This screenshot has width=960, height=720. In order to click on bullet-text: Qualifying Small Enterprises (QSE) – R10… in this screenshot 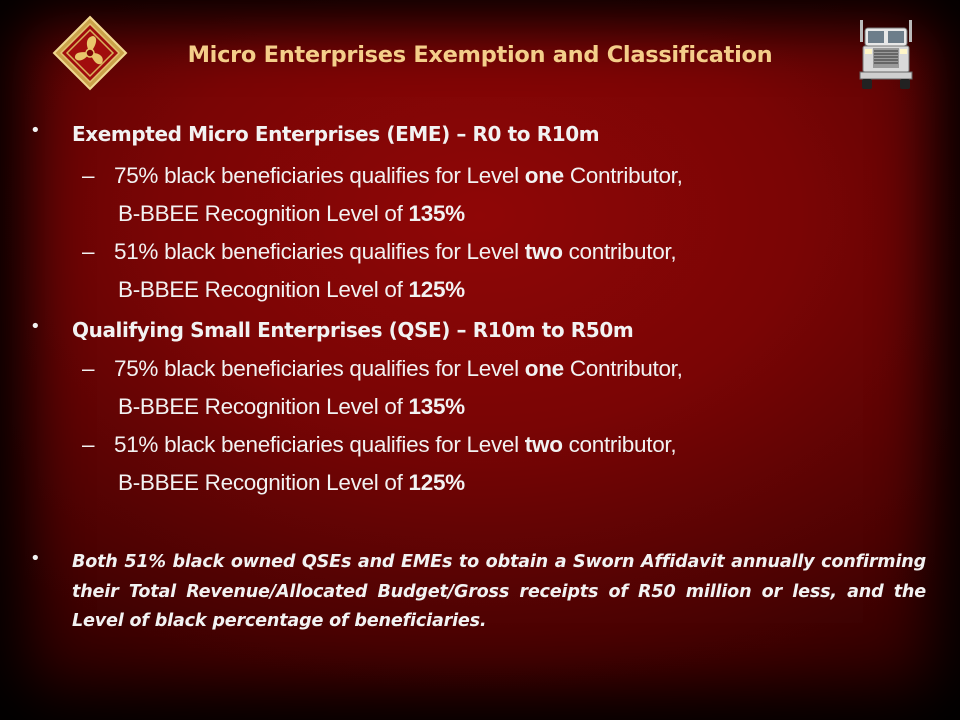, I will do `click(353, 330)`.